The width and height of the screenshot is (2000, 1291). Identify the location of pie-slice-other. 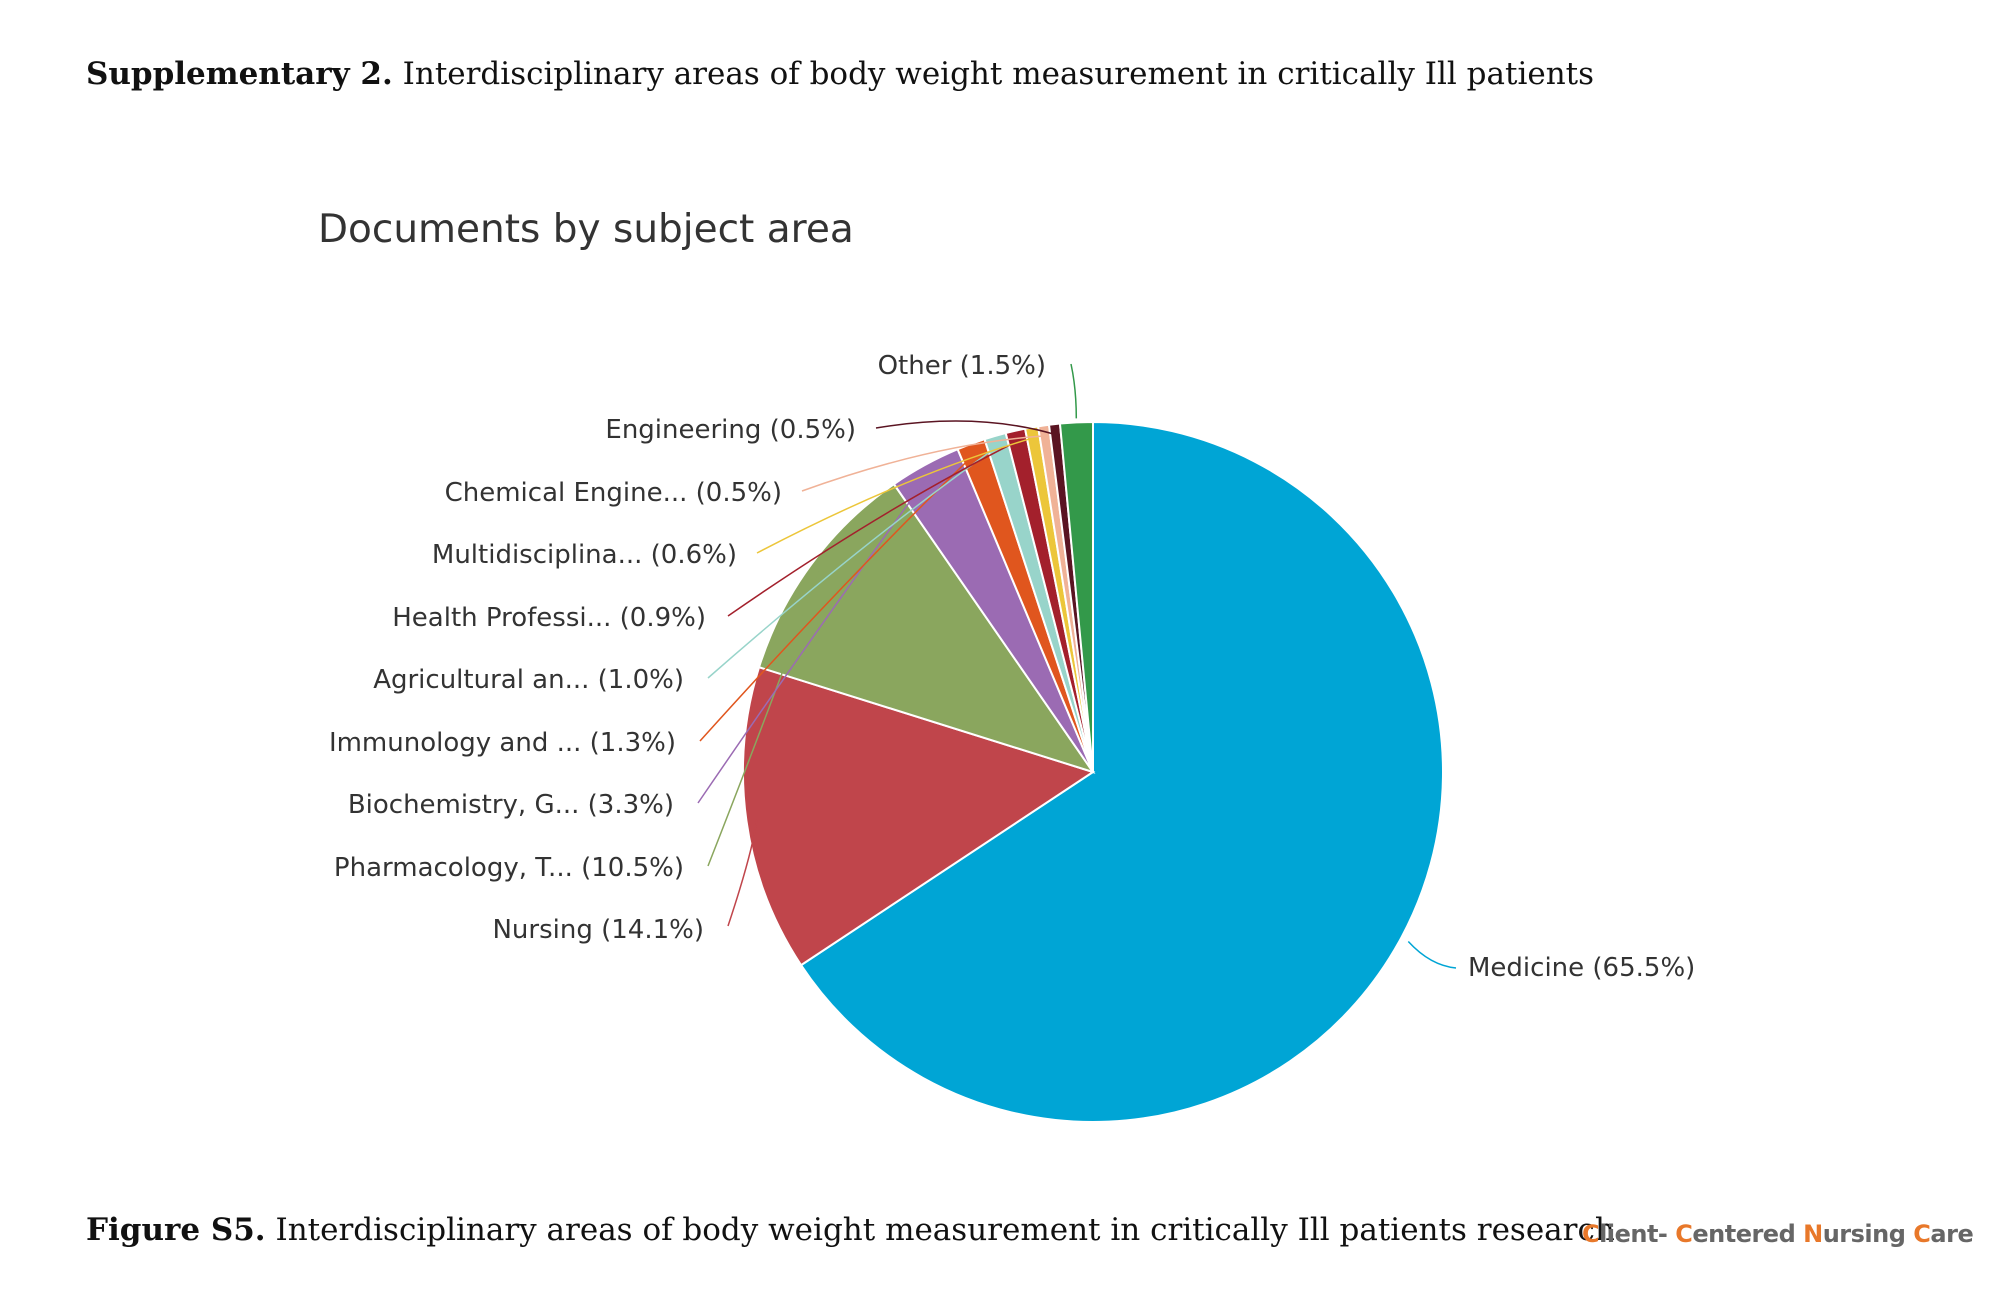
(1076, 596).